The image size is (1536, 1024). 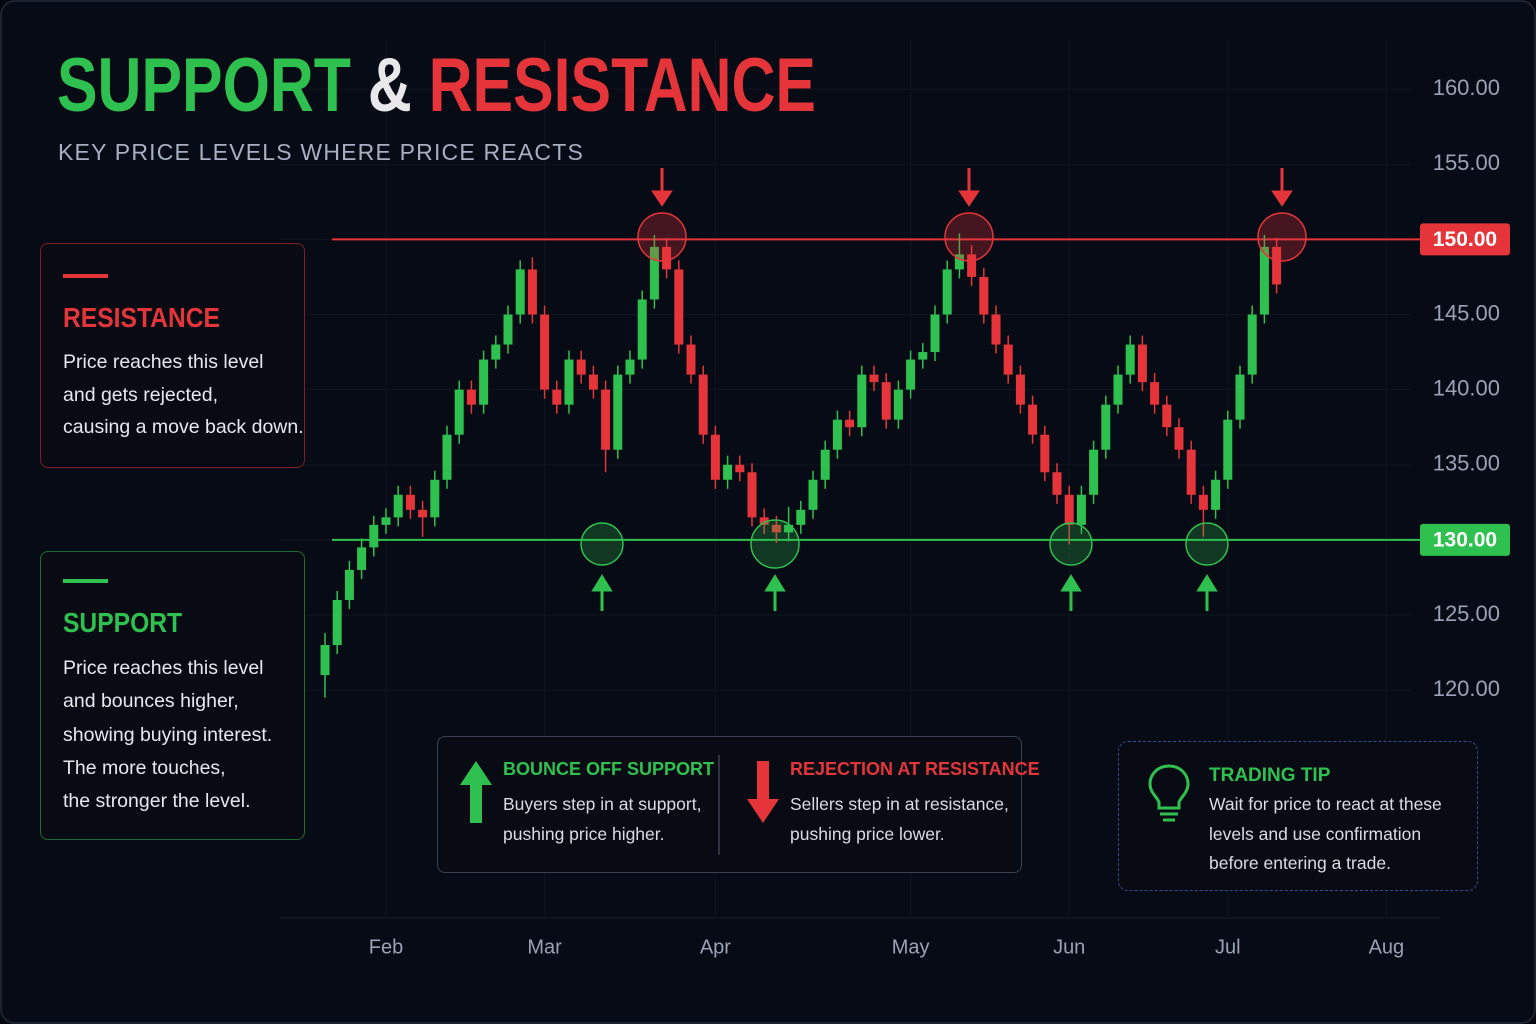 I want to click on text-line: The more touches,, so click(x=144, y=767).